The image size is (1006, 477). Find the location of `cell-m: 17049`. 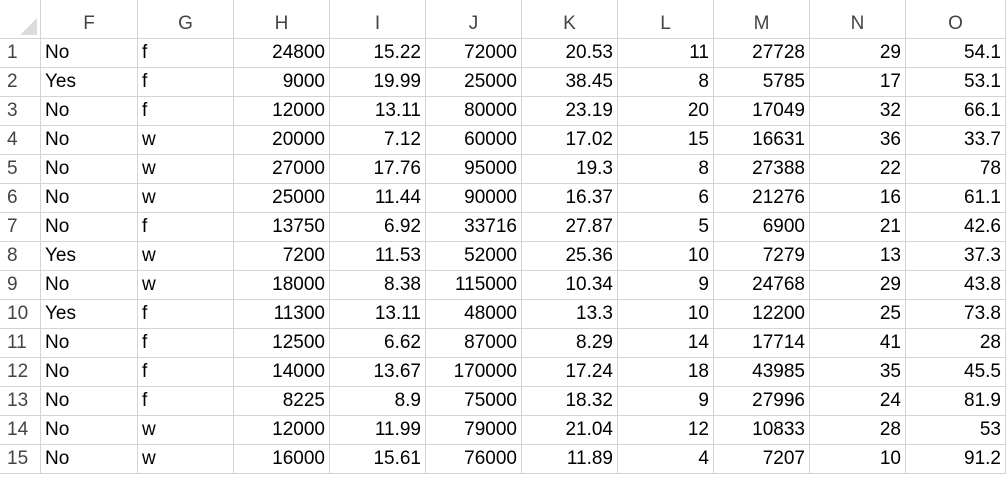

cell-m: 17049 is located at coordinates (762, 111).